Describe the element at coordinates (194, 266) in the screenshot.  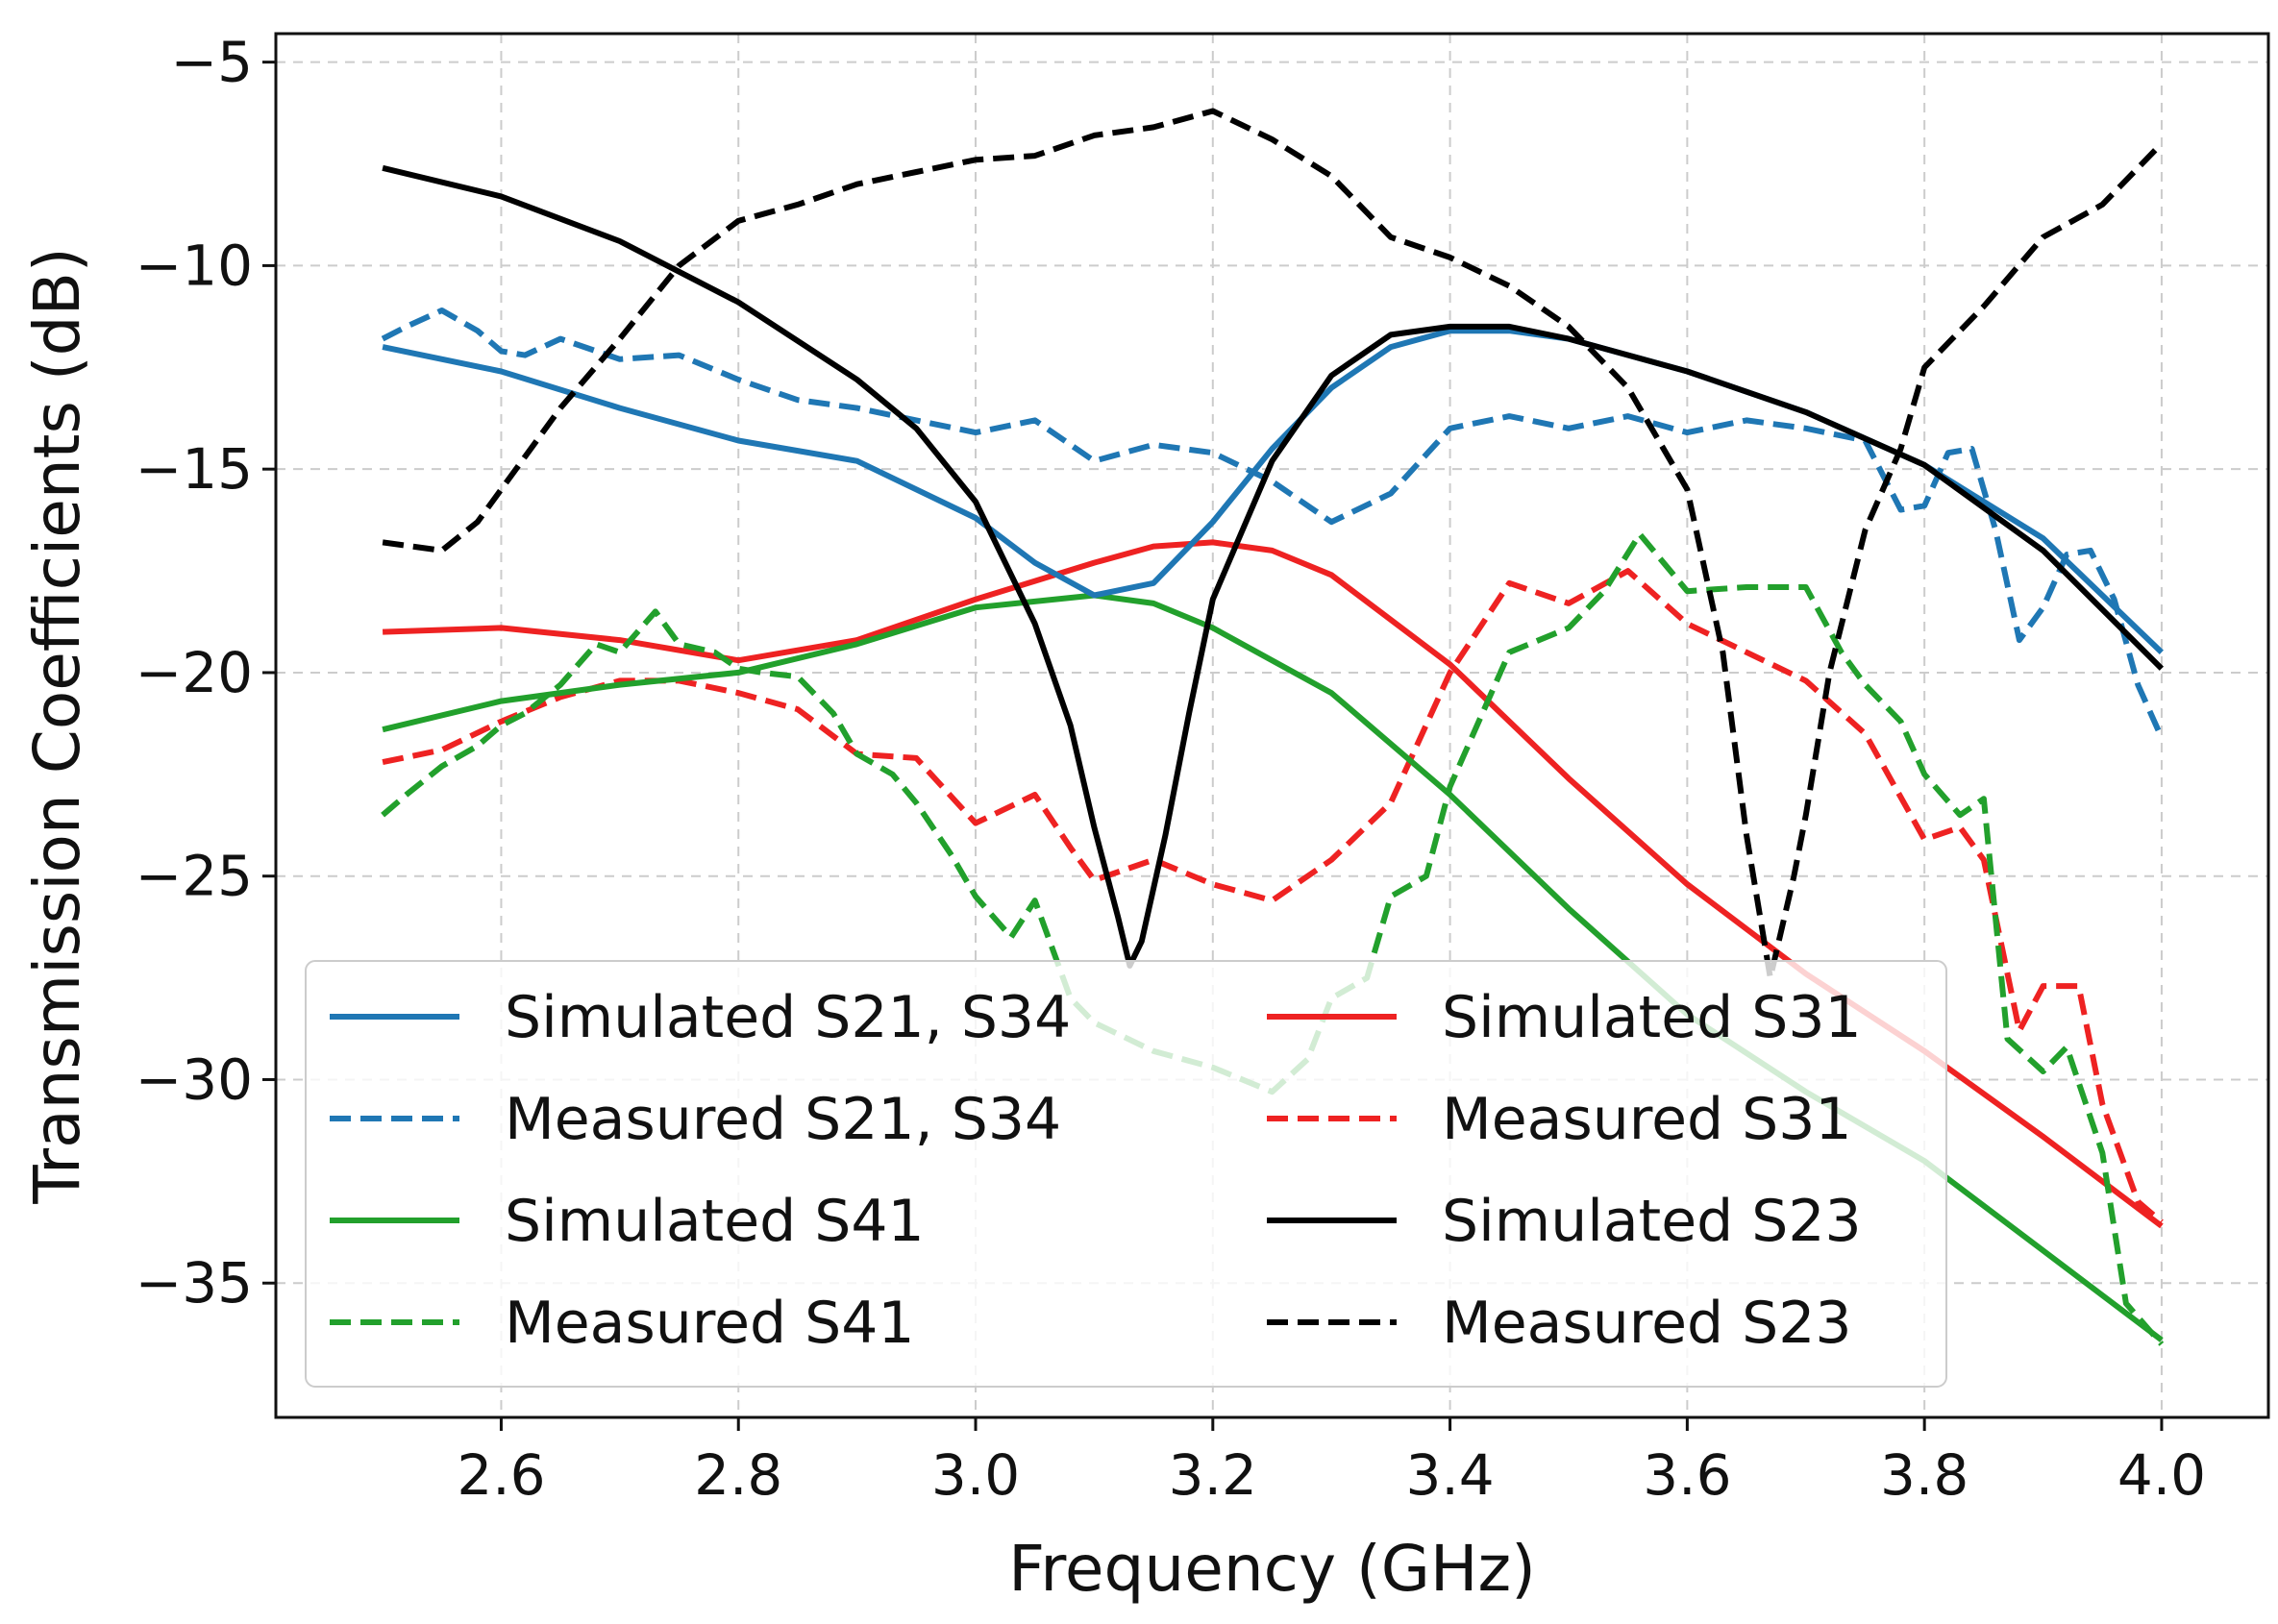
I see `y-tick-label: −10` at that location.